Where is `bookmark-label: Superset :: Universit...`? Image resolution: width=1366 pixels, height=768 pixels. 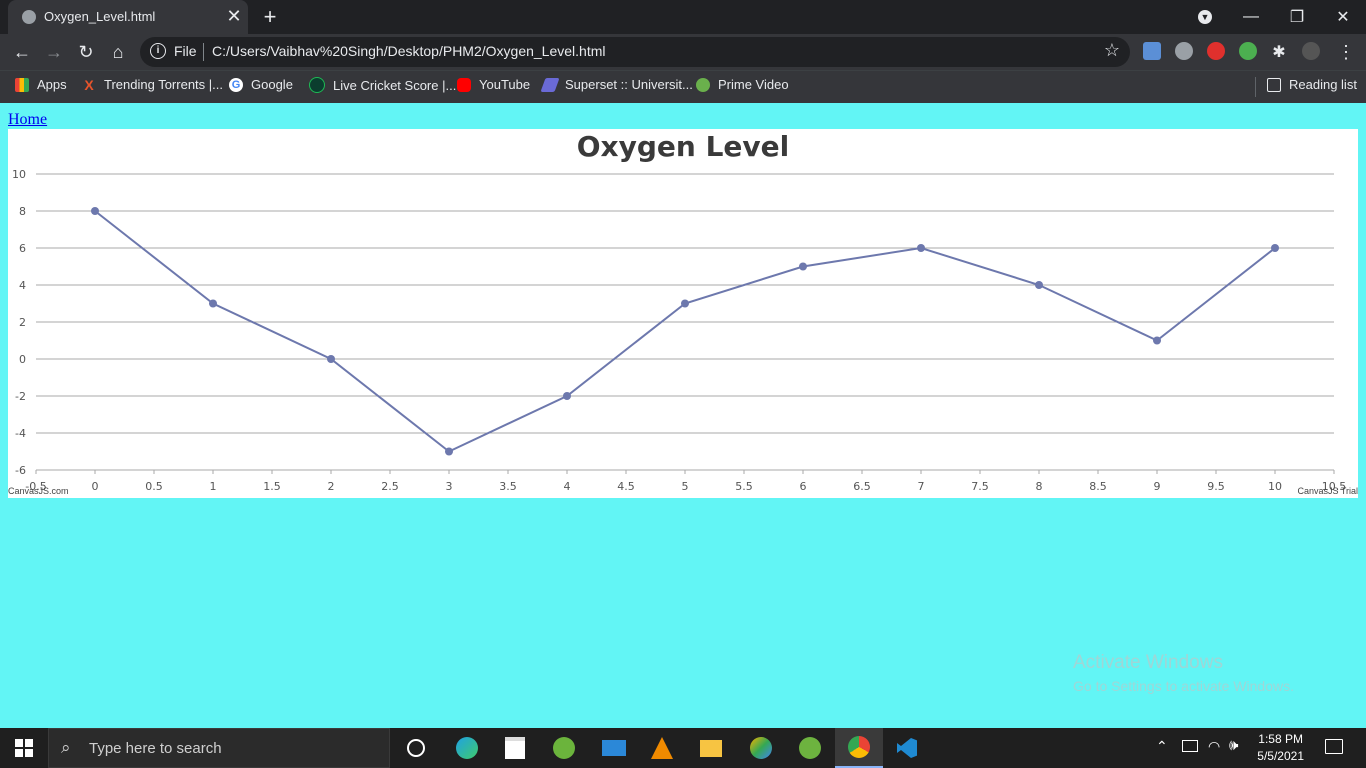 bookmark-label: Superset :: Universit... is located at coordinates (629, 84).